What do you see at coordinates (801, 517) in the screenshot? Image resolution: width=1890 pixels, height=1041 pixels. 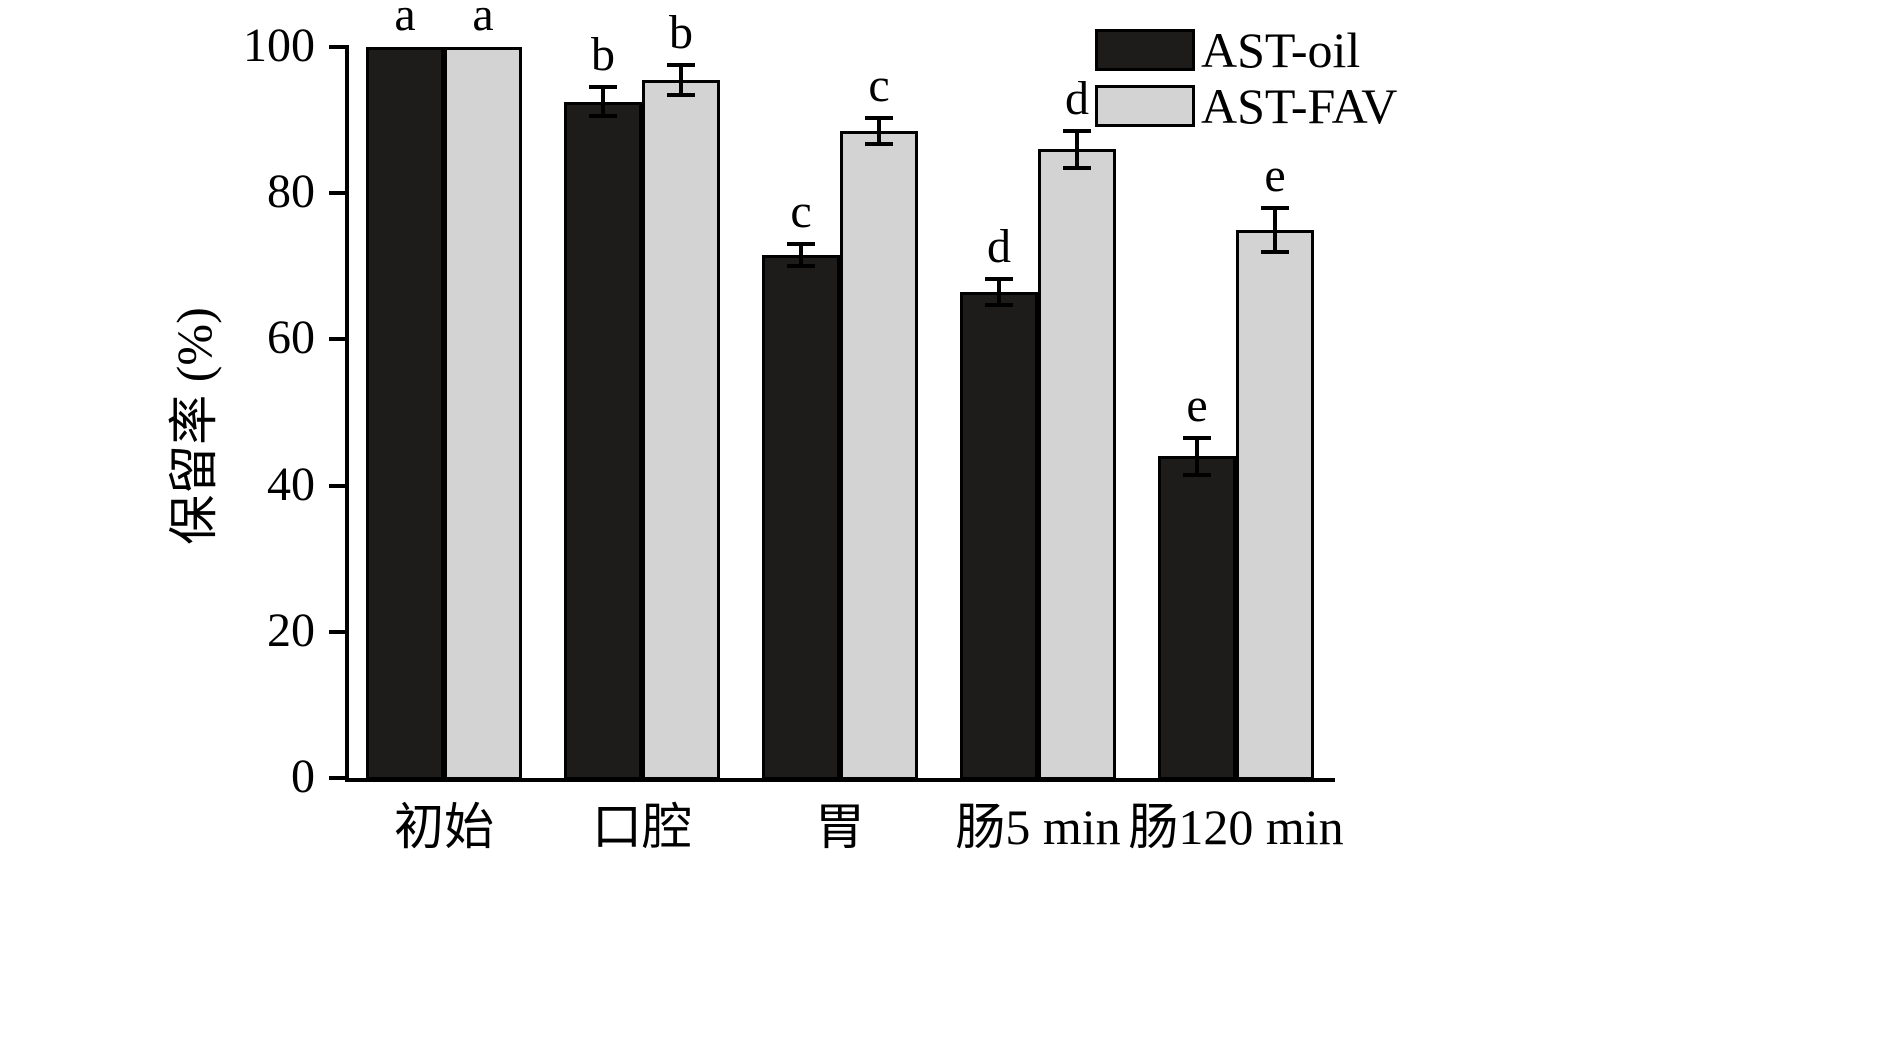 I see `bar-AST-oil-胃` at bounding box center [801, 517].